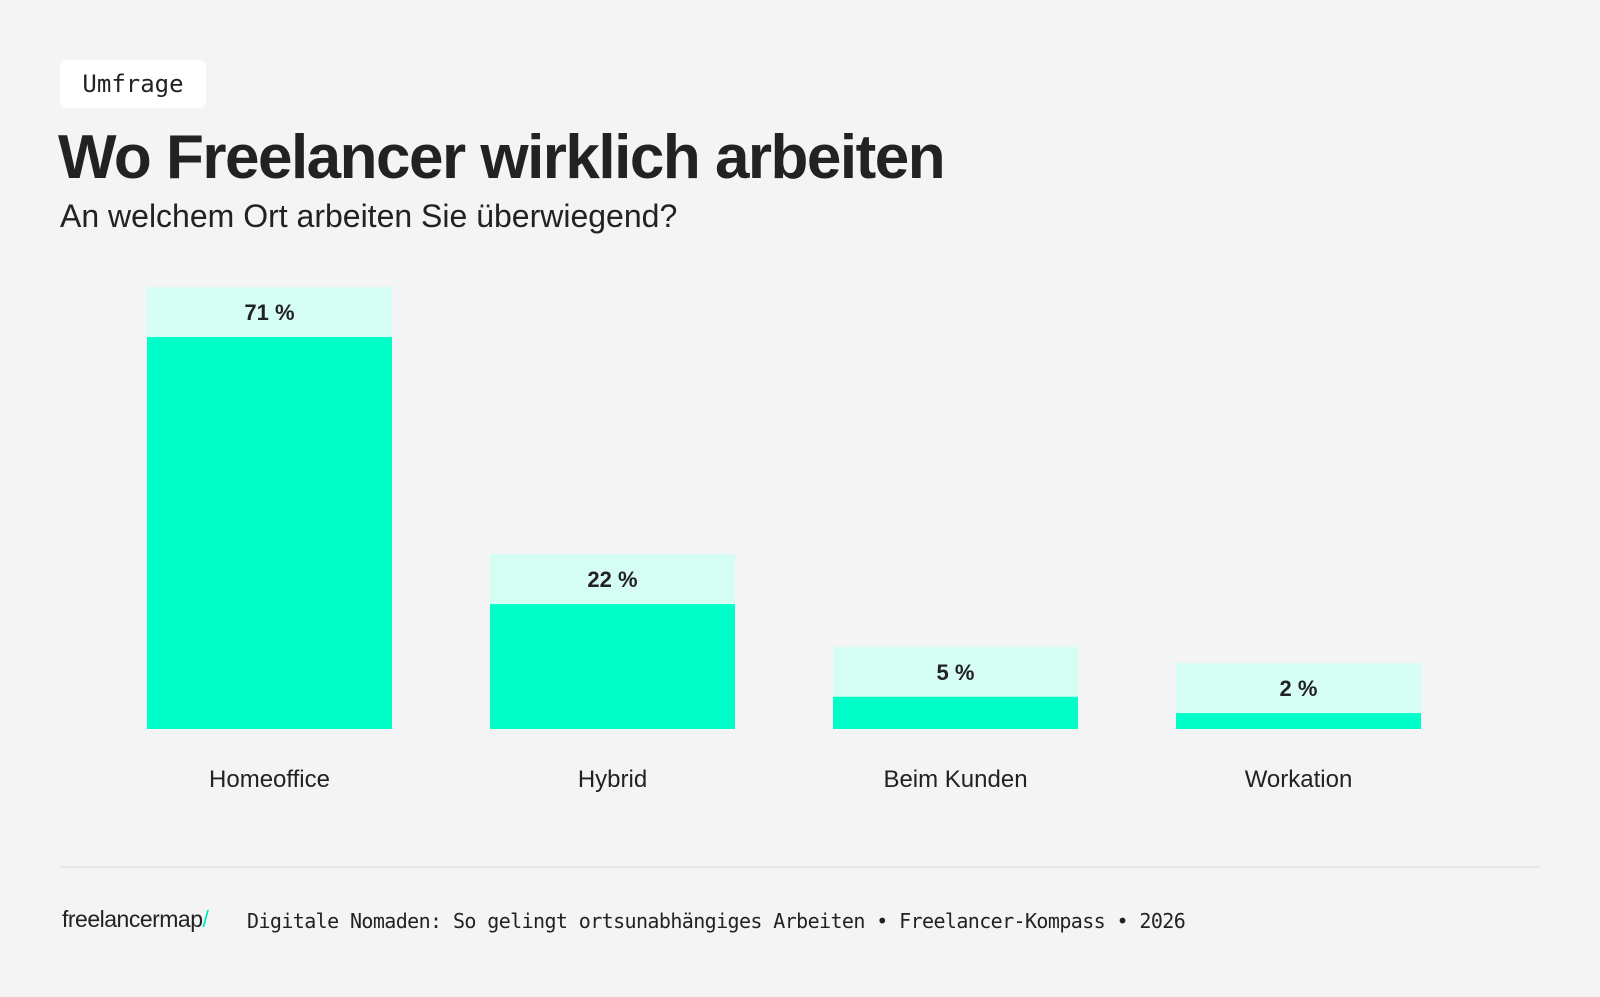 The height and width of the screenshot is (997, 1600). What do you see at coordinates (369, 216) in the screenshot?
I see `chart-subtitle: An welchem Ort arbeiten Sie überwiegend?` at bounding box center [369, 216].